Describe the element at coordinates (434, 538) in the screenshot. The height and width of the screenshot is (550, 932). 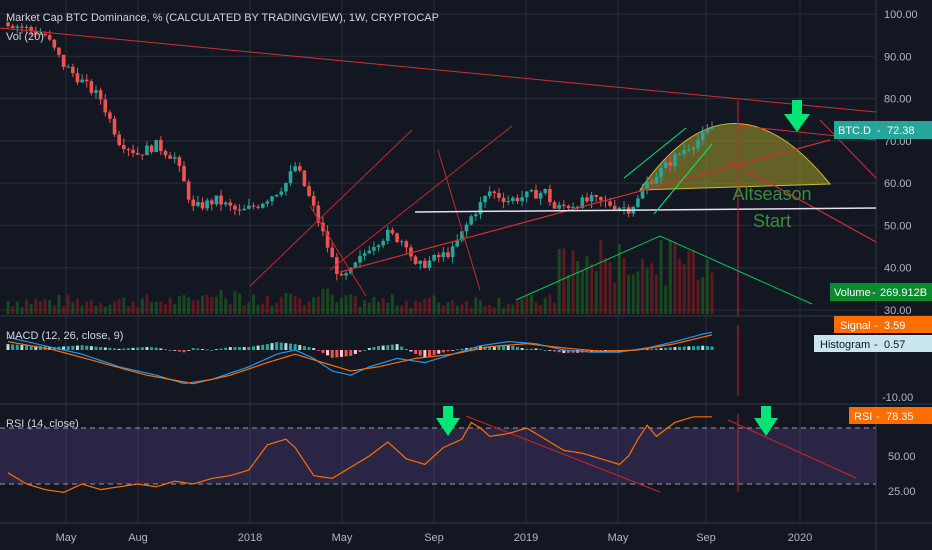
I see `time-axis: May Aug 2018 May Sep 2019 May Sep 2020` at that location.